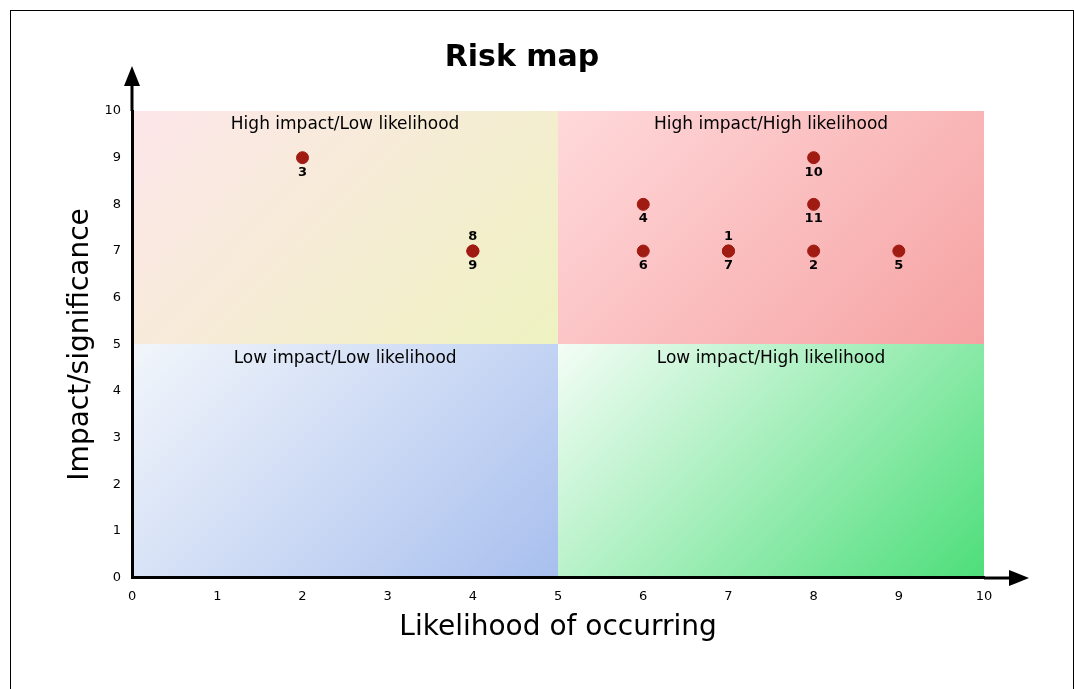  What do you see at coordinates (302, 171) in the screenshot?
I see `series-label: 3` at bounding box center [302, 171].